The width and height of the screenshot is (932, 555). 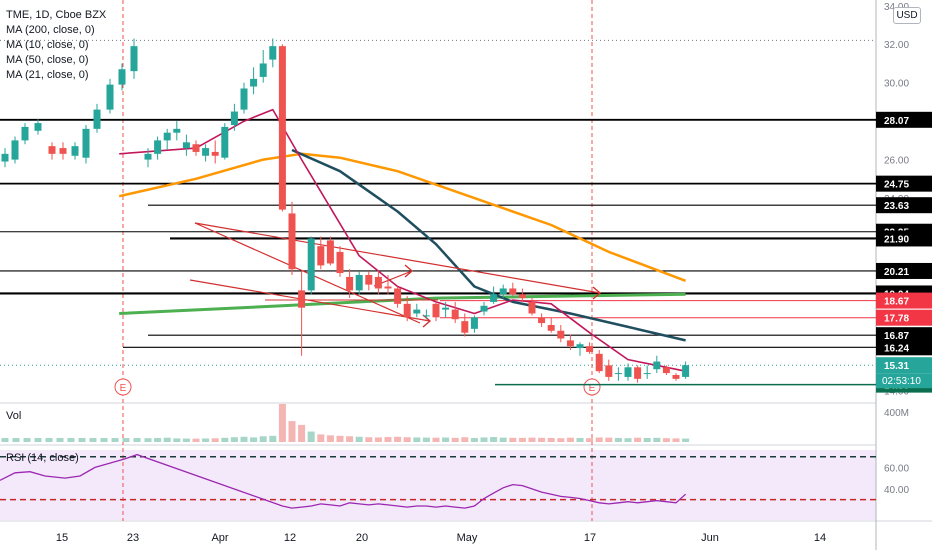 What do you see at coordinates (56, 15) in the screenshot?
I see `symbol-title: TME, 1D, Cboe BZX` at bounding box center [56, 15].